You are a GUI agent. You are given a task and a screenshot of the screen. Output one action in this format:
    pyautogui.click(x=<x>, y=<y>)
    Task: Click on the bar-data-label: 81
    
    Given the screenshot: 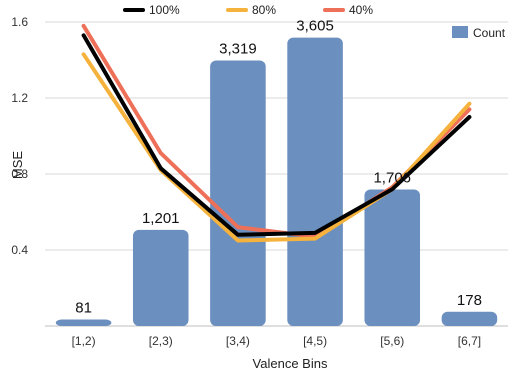 What is the action you would take?
    pyautogui.click(x=83, y=308)
    